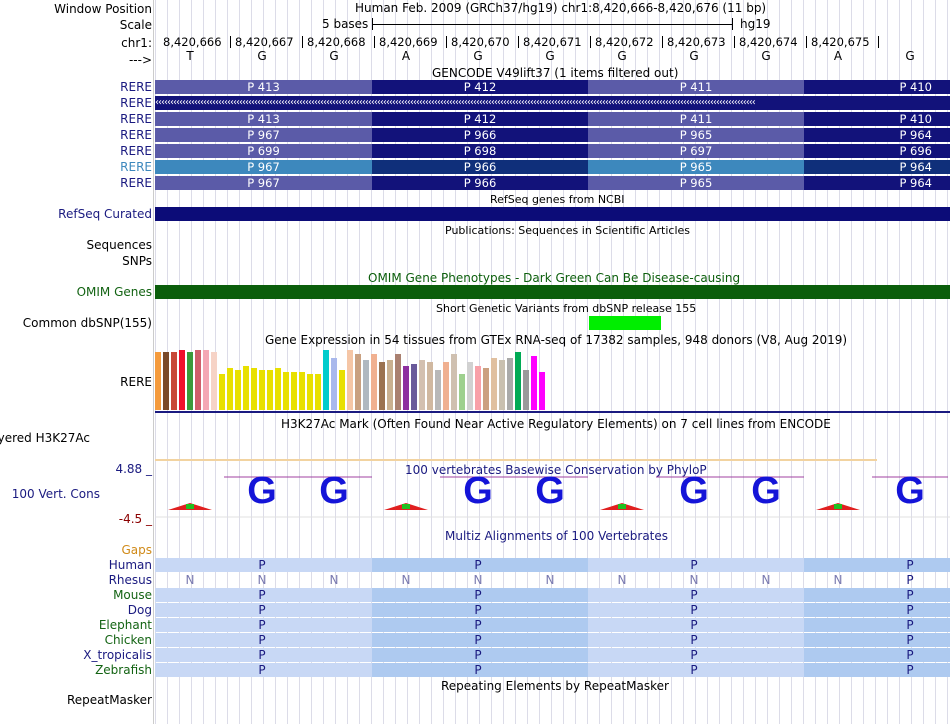 Image resolution: width=950 pixels, height=724 pixels. I want to click on h3k27ac-label: Layered H3K27Ac, so click(45, 438).